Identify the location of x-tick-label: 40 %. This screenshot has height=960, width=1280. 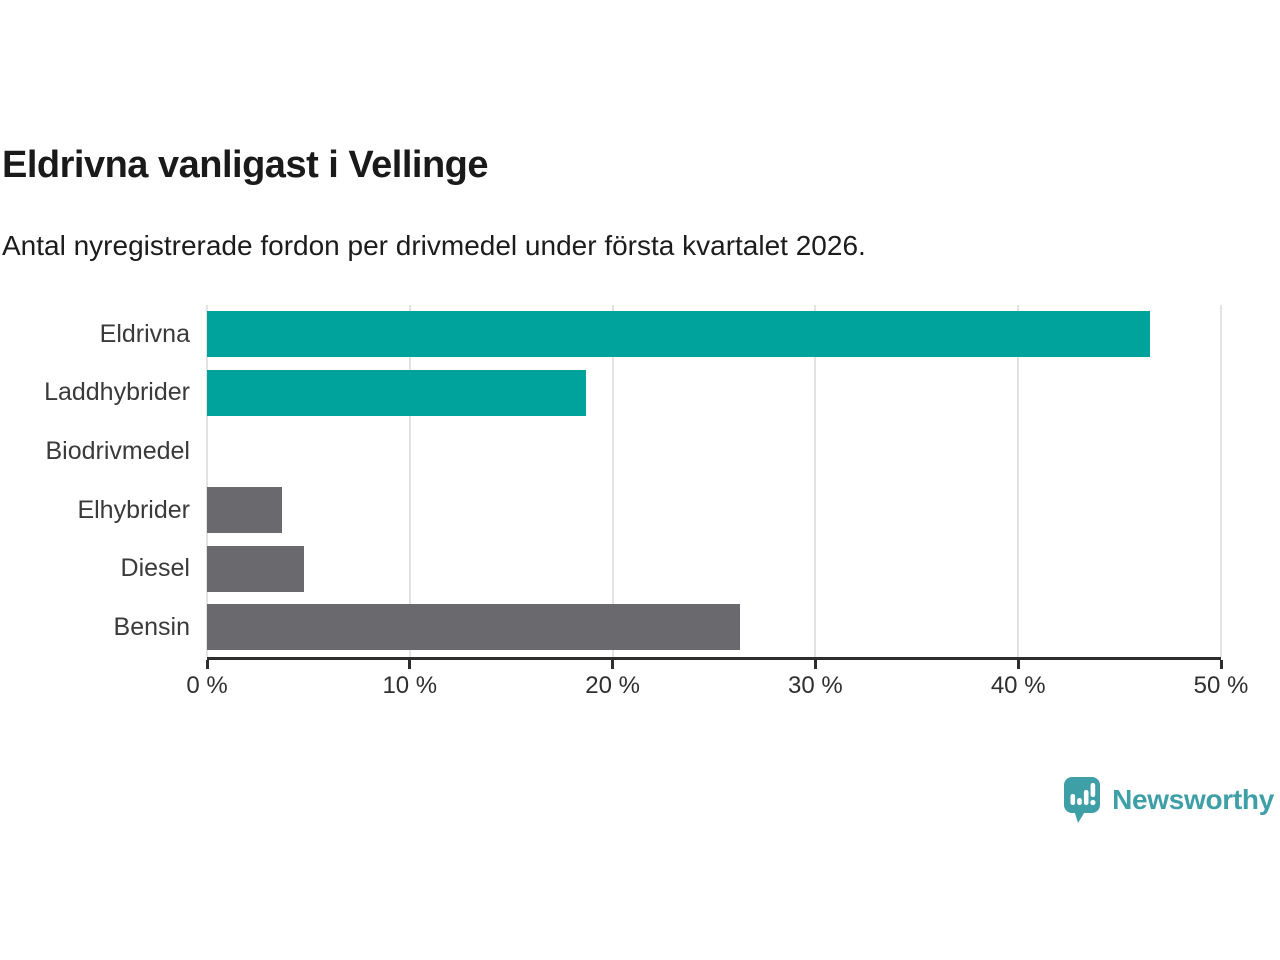
(1018, 685).